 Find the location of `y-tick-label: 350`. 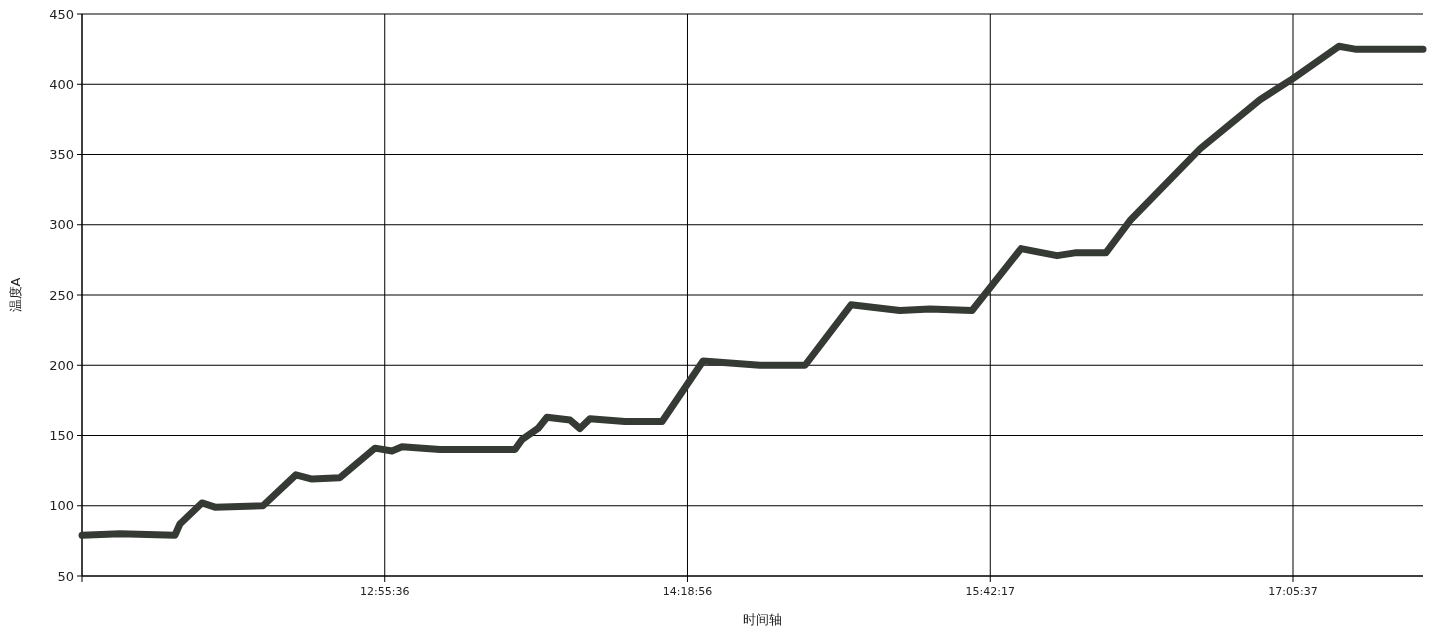

y-tick-label: 350 is located at coordinates (61, 154).